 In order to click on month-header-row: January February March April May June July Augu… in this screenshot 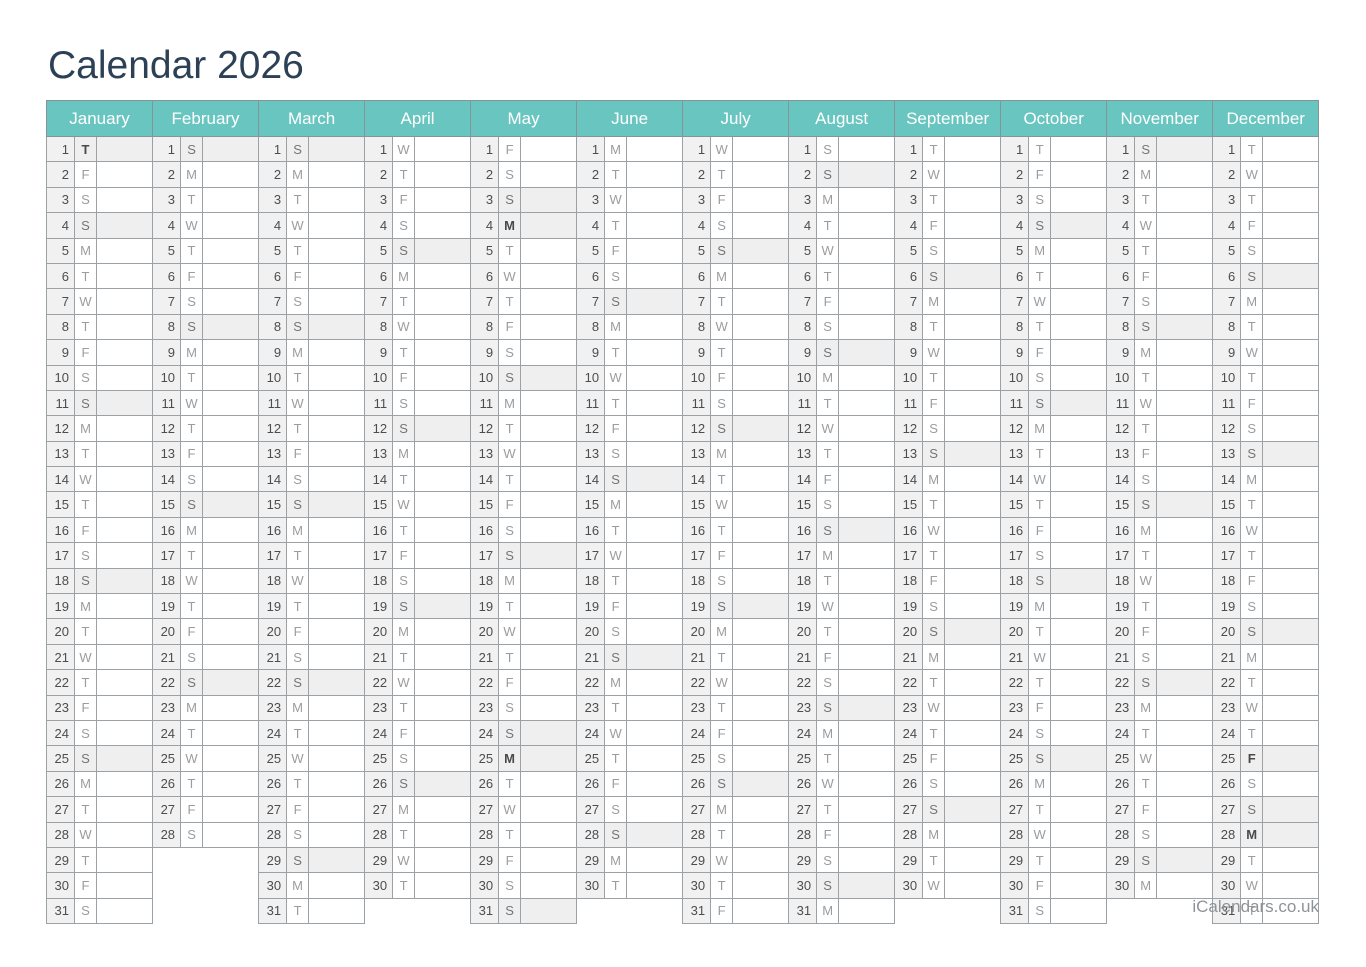, I will do `click(682, 118)`.